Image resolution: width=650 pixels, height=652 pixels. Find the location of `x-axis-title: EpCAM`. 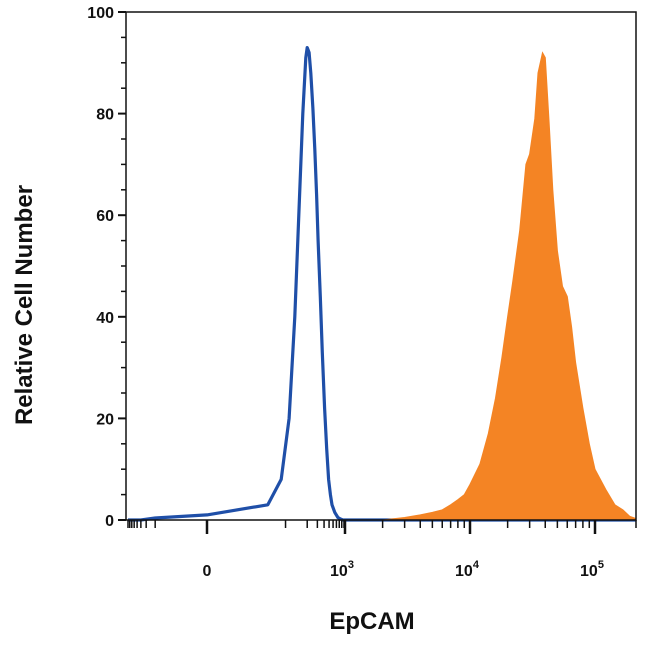

x-axis-title: EpCAM is located at coordinates (371, 621).